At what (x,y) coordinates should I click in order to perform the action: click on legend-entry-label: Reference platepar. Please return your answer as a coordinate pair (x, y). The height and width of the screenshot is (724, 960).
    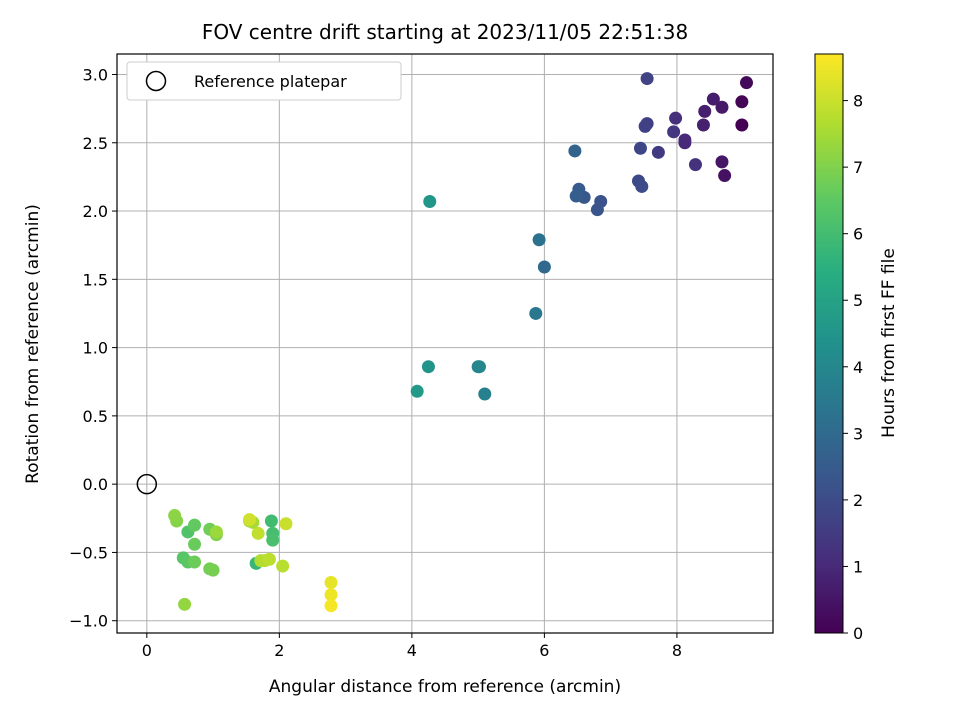
    Looking at the image, I should click on (270, 81).